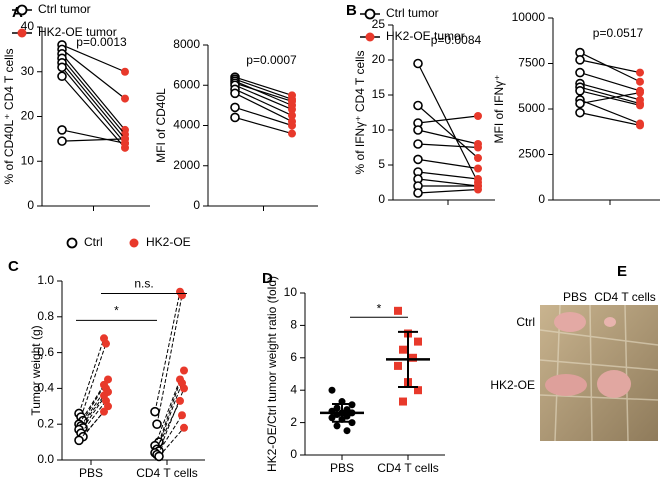 Image resolution: width=669 pixels, height=489 pixels. I want to click on y-axis-label: Tumor weight (g), so click(36, 370).